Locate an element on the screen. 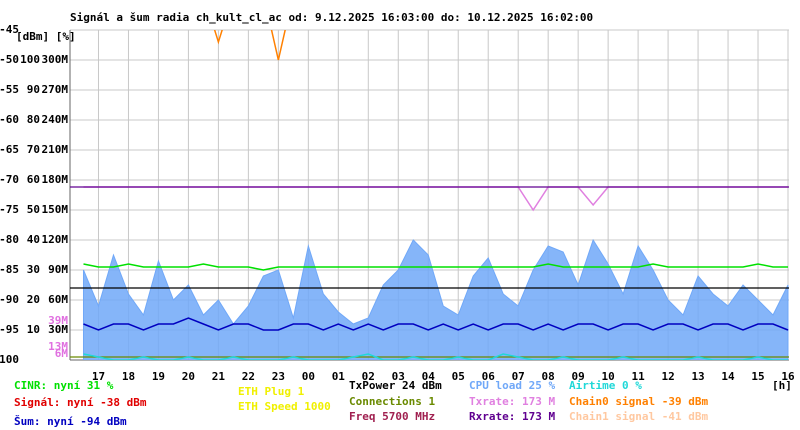 The width and height of the screenshot is (800, 430). x-tick-label: 20 is located at coordinates (188, 376).